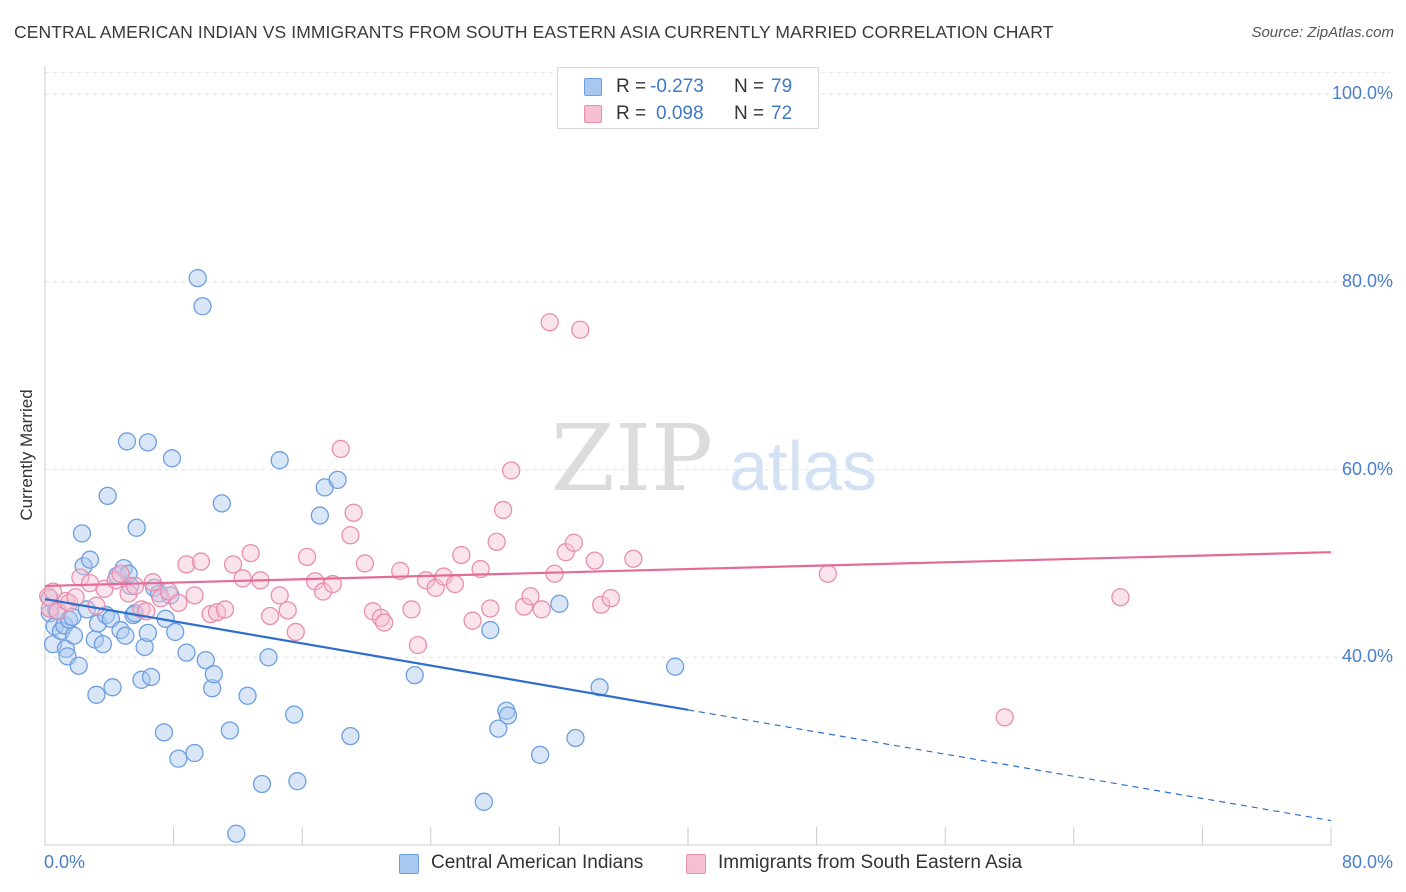 The height and width of the screenshot is (892, 1406). Describe the element at coordinates (593, 87) in the screenshot. I see `legend-swatch-blue` at that location.